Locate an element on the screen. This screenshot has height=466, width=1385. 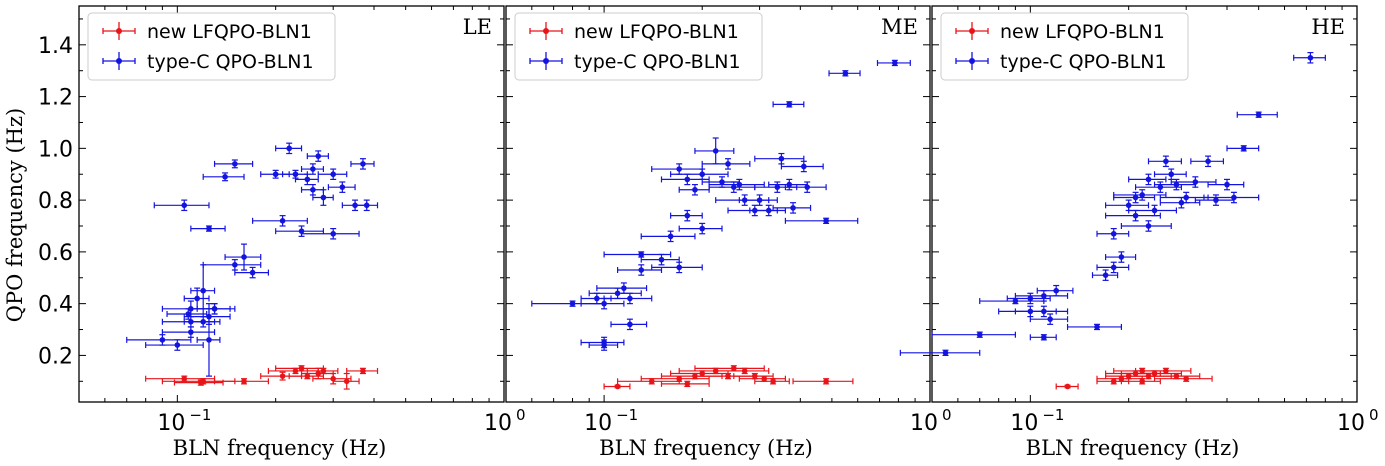
legend-label: type-C QPO-BLN1 is located at coordinates (230, 62).